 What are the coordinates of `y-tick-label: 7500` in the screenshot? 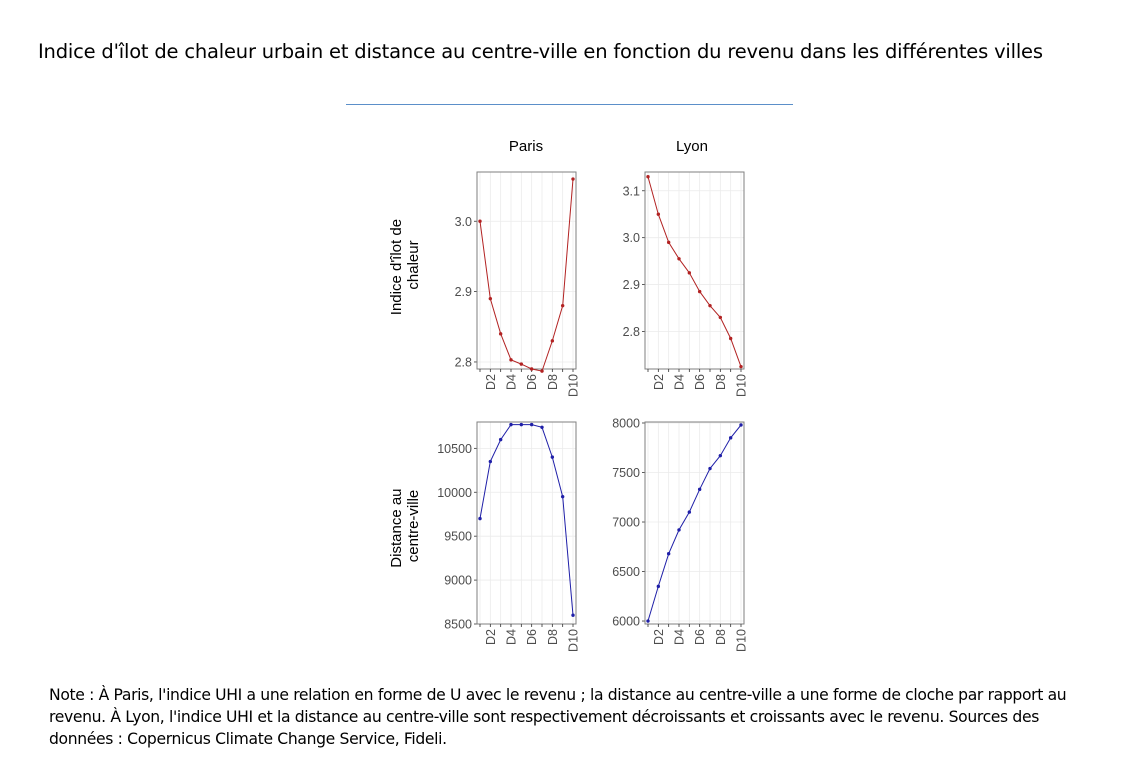 It's located at (626, 473).